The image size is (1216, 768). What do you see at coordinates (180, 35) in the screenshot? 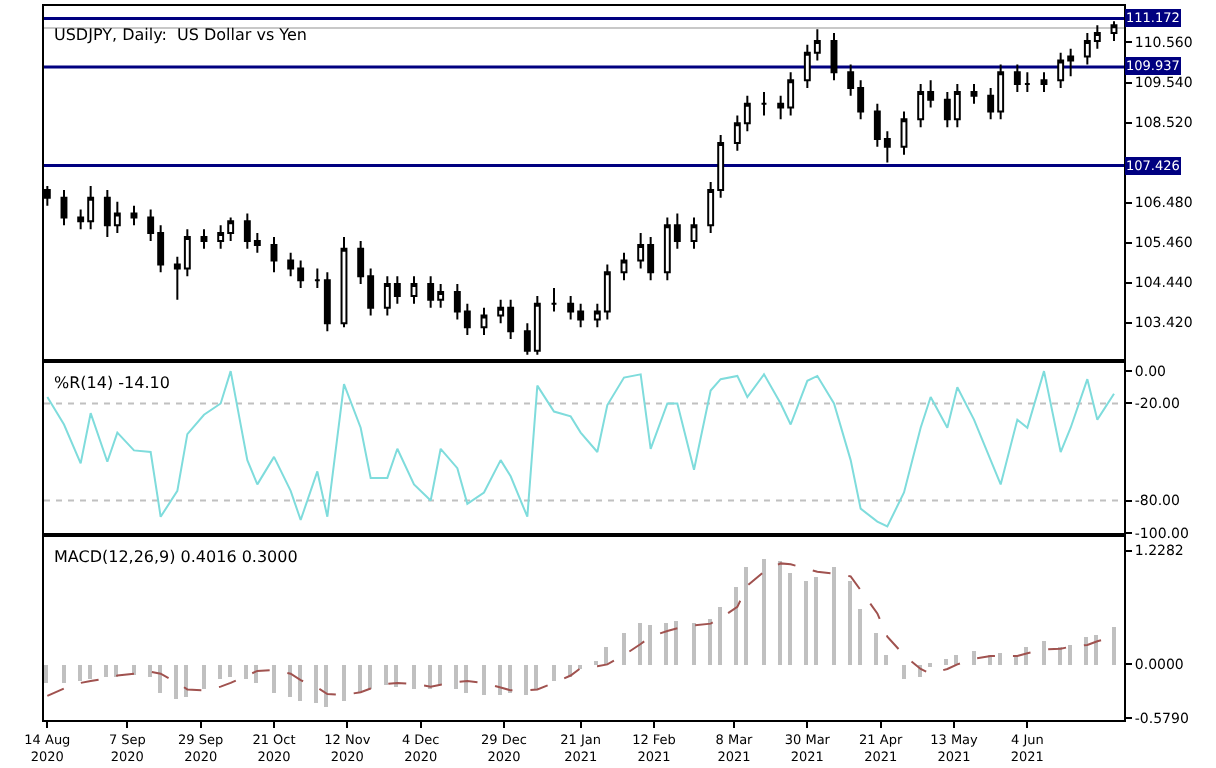
I see `text: USDJPY, Daily: US Dollar vs Yen` at bounding box center [180, 35].